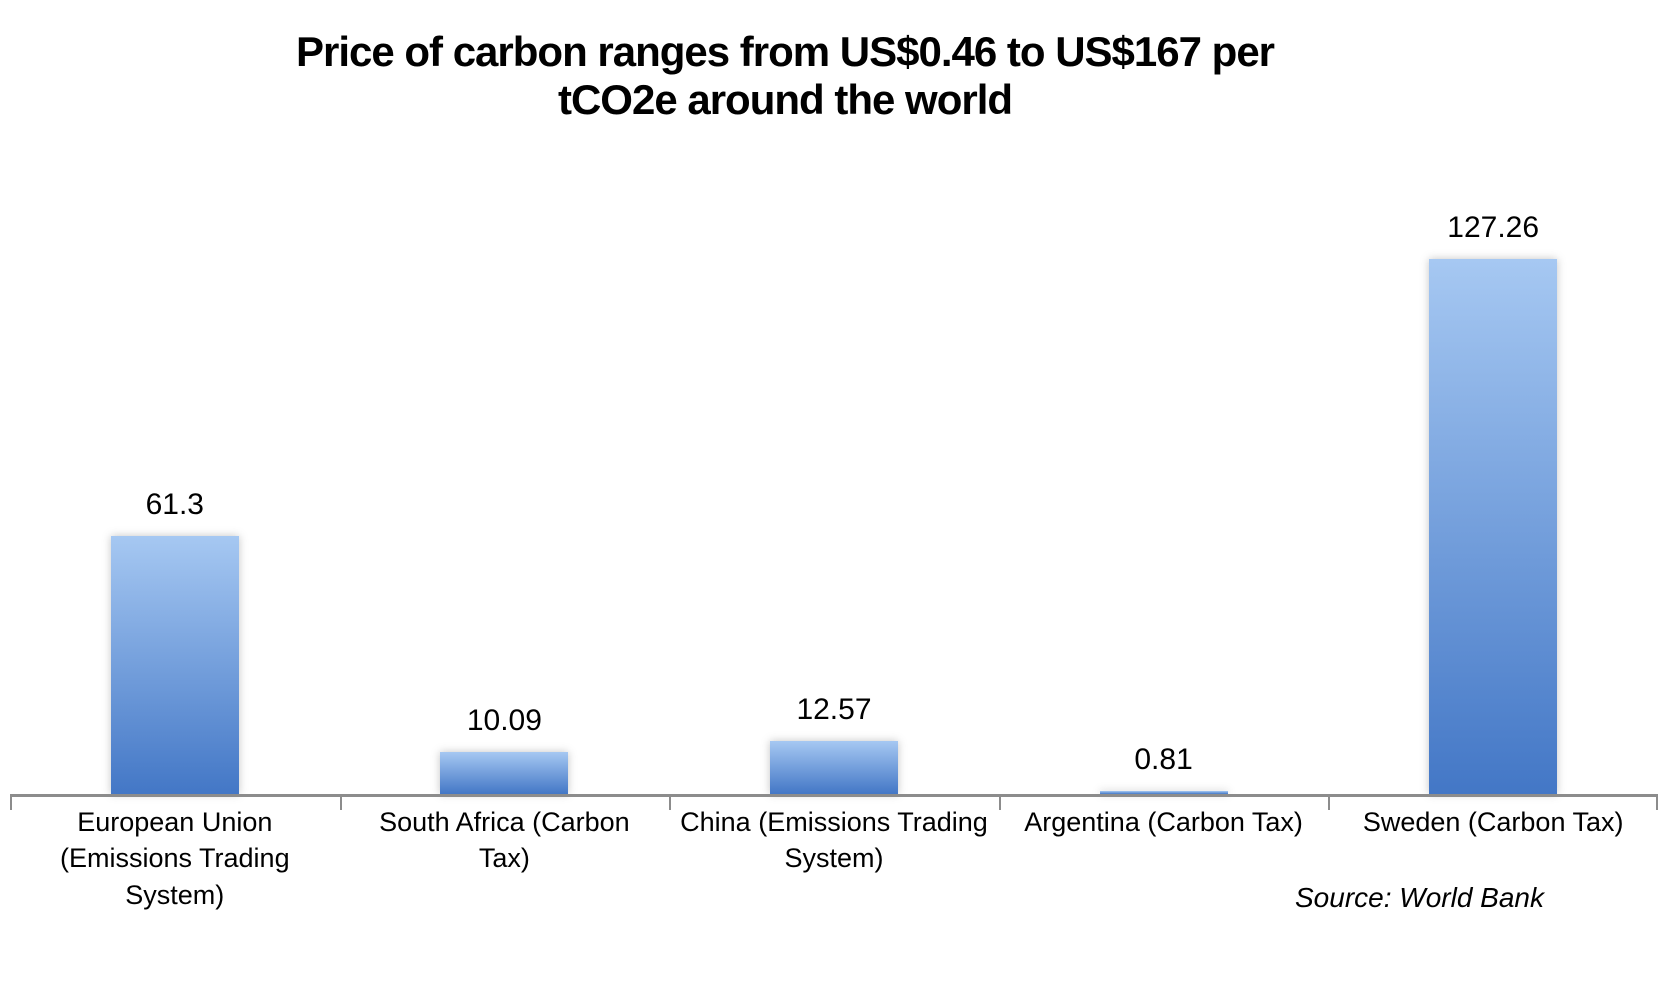  I want to click on bar-value-label: 61.3, so click(174, 504).